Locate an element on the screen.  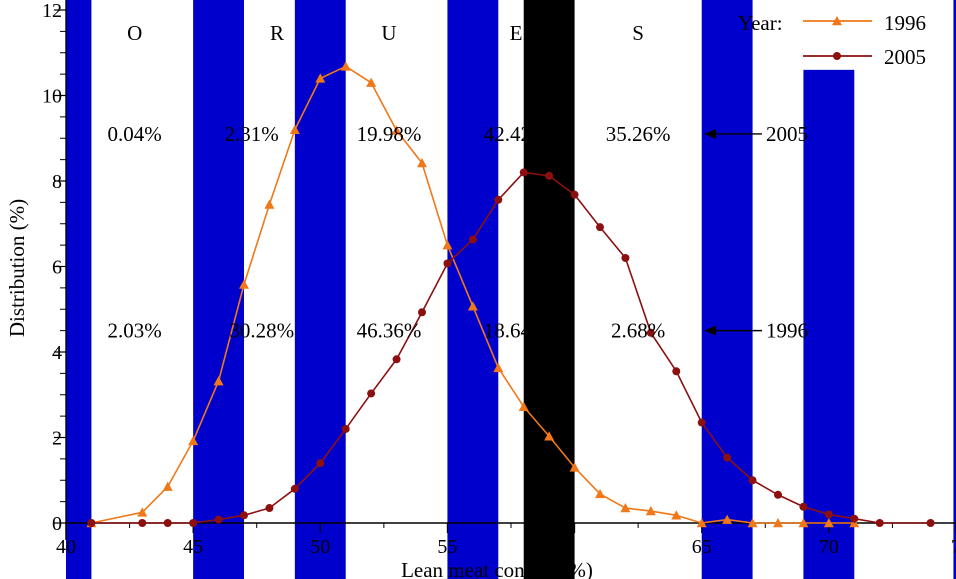
share-label-1996-2: 46.36% is located at coordinates (389, 331).